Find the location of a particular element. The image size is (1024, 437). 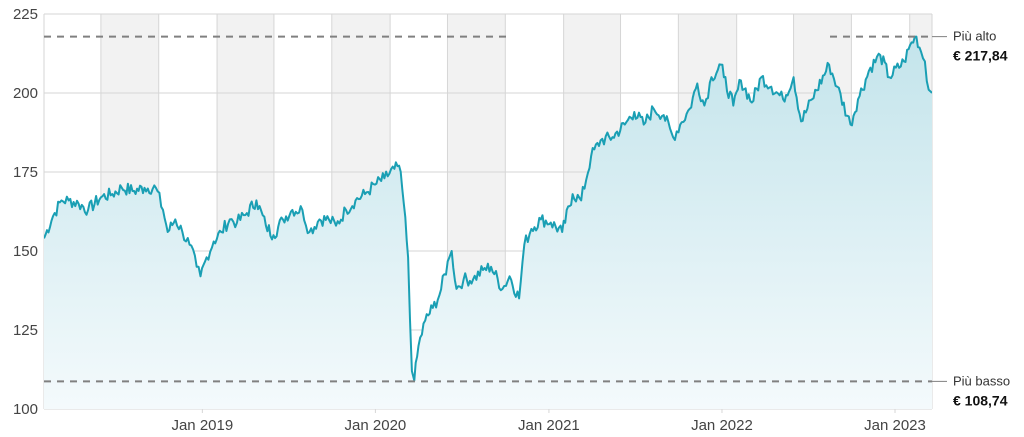

x-tick-label: Jan 2019 is located at coordinates (202, 425).